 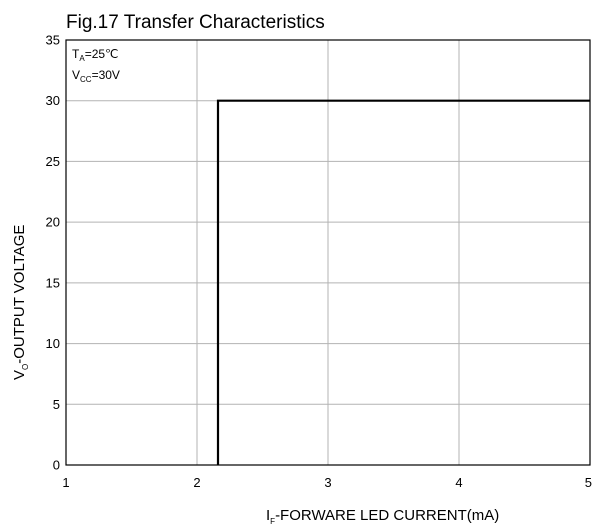 I want to click on condition-ta-main: T, so click(x=76, y=54).